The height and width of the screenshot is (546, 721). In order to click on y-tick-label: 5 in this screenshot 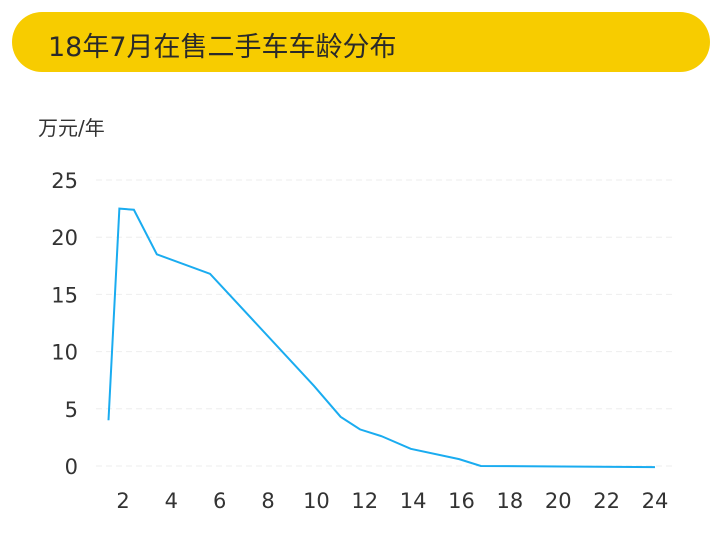, I will do `click(71, 410)`.